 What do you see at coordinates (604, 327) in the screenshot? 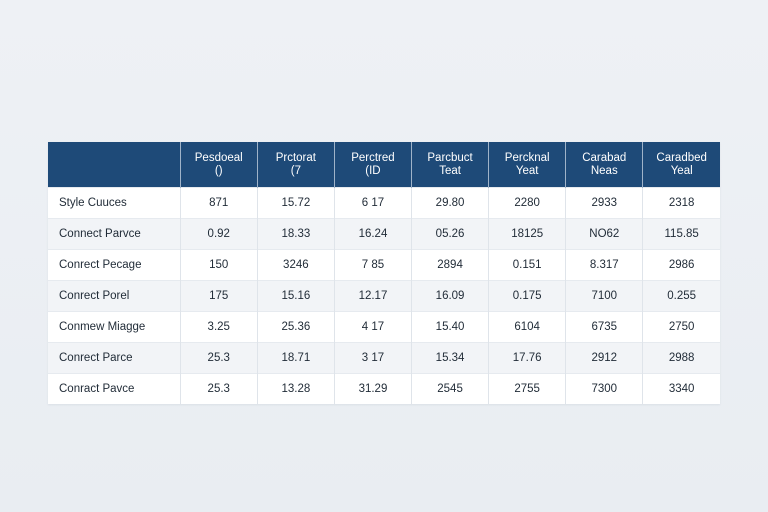
I see `value-cell: 6735` at bounding box center [604, 327].